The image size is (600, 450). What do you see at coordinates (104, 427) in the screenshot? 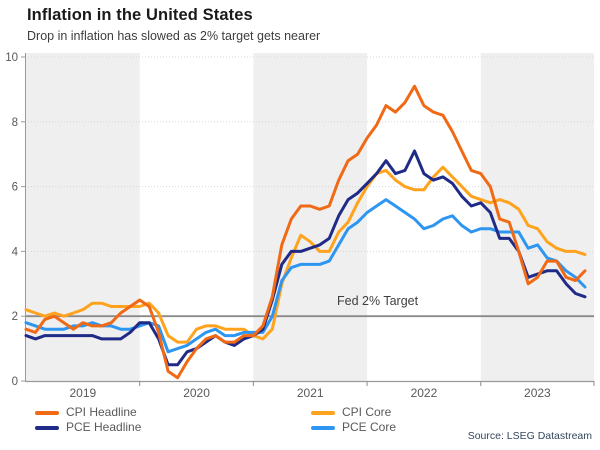
I see `legend-label-pce-headline: PCE Headline` at bounding box center [104, 427].